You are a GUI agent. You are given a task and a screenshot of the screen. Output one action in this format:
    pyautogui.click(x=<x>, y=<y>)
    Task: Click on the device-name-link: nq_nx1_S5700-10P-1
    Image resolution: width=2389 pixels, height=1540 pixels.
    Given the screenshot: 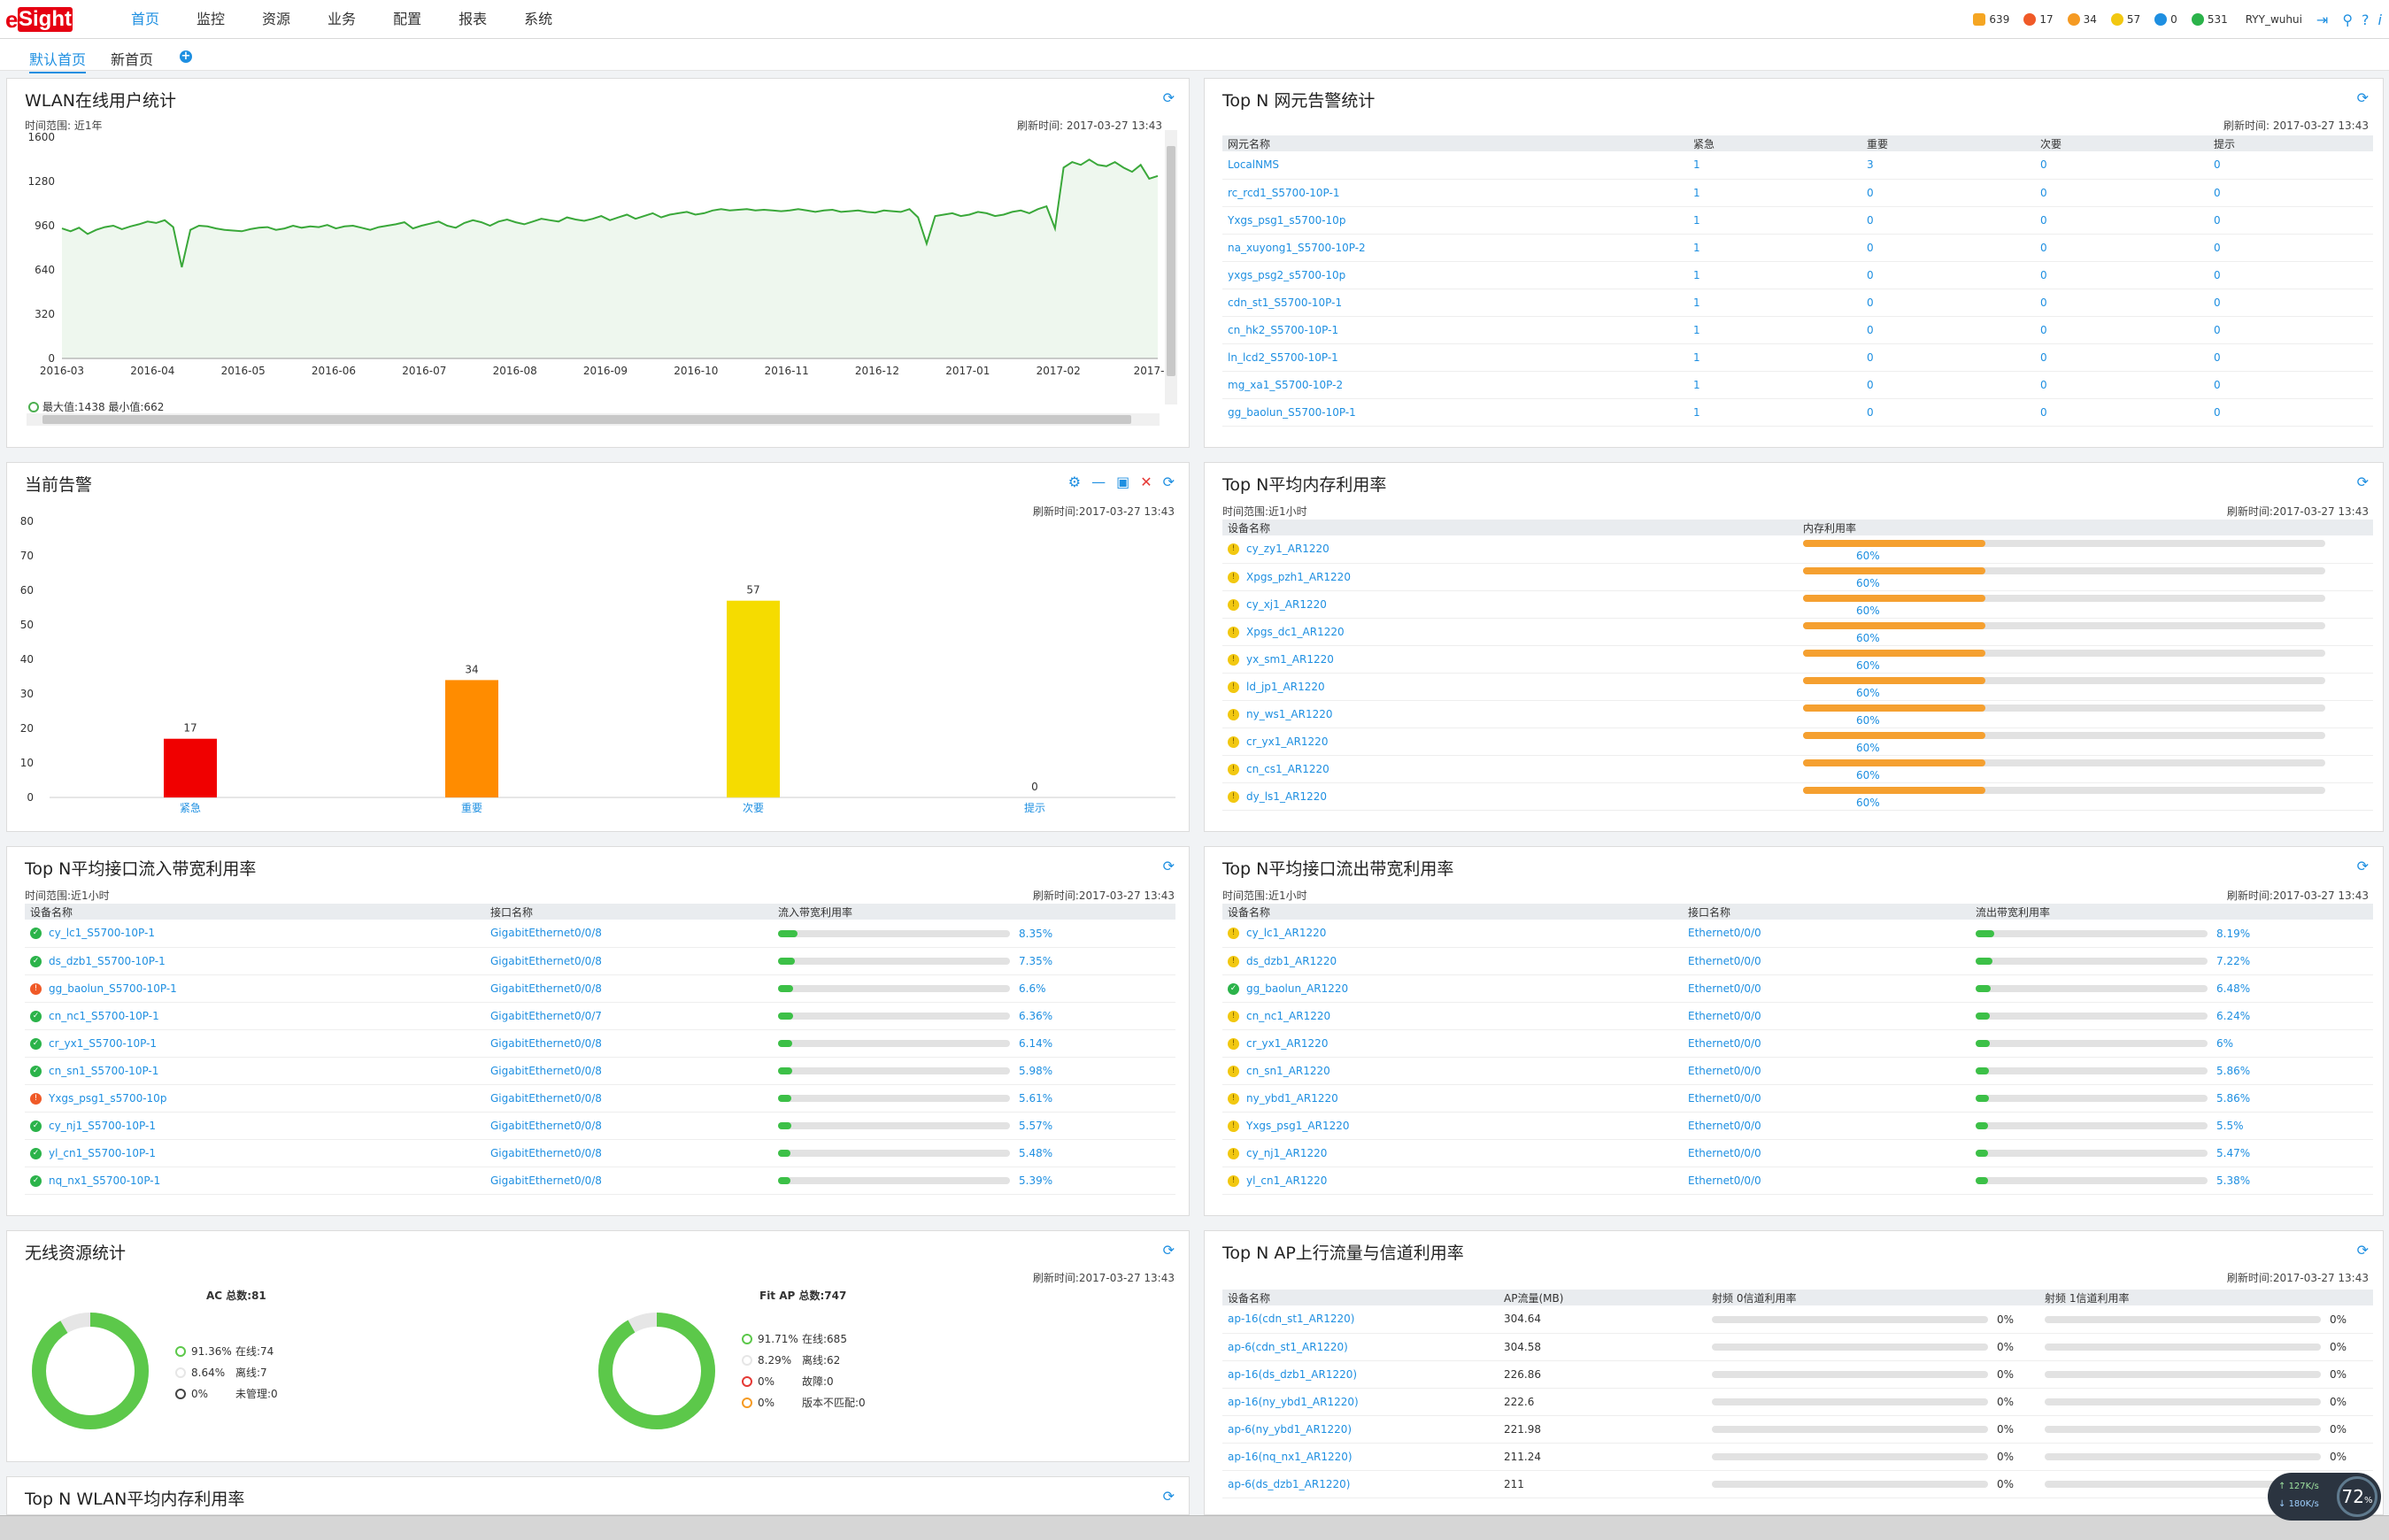 What is the action you would take?
    pyautogui.click(x=105, y=1180)
    